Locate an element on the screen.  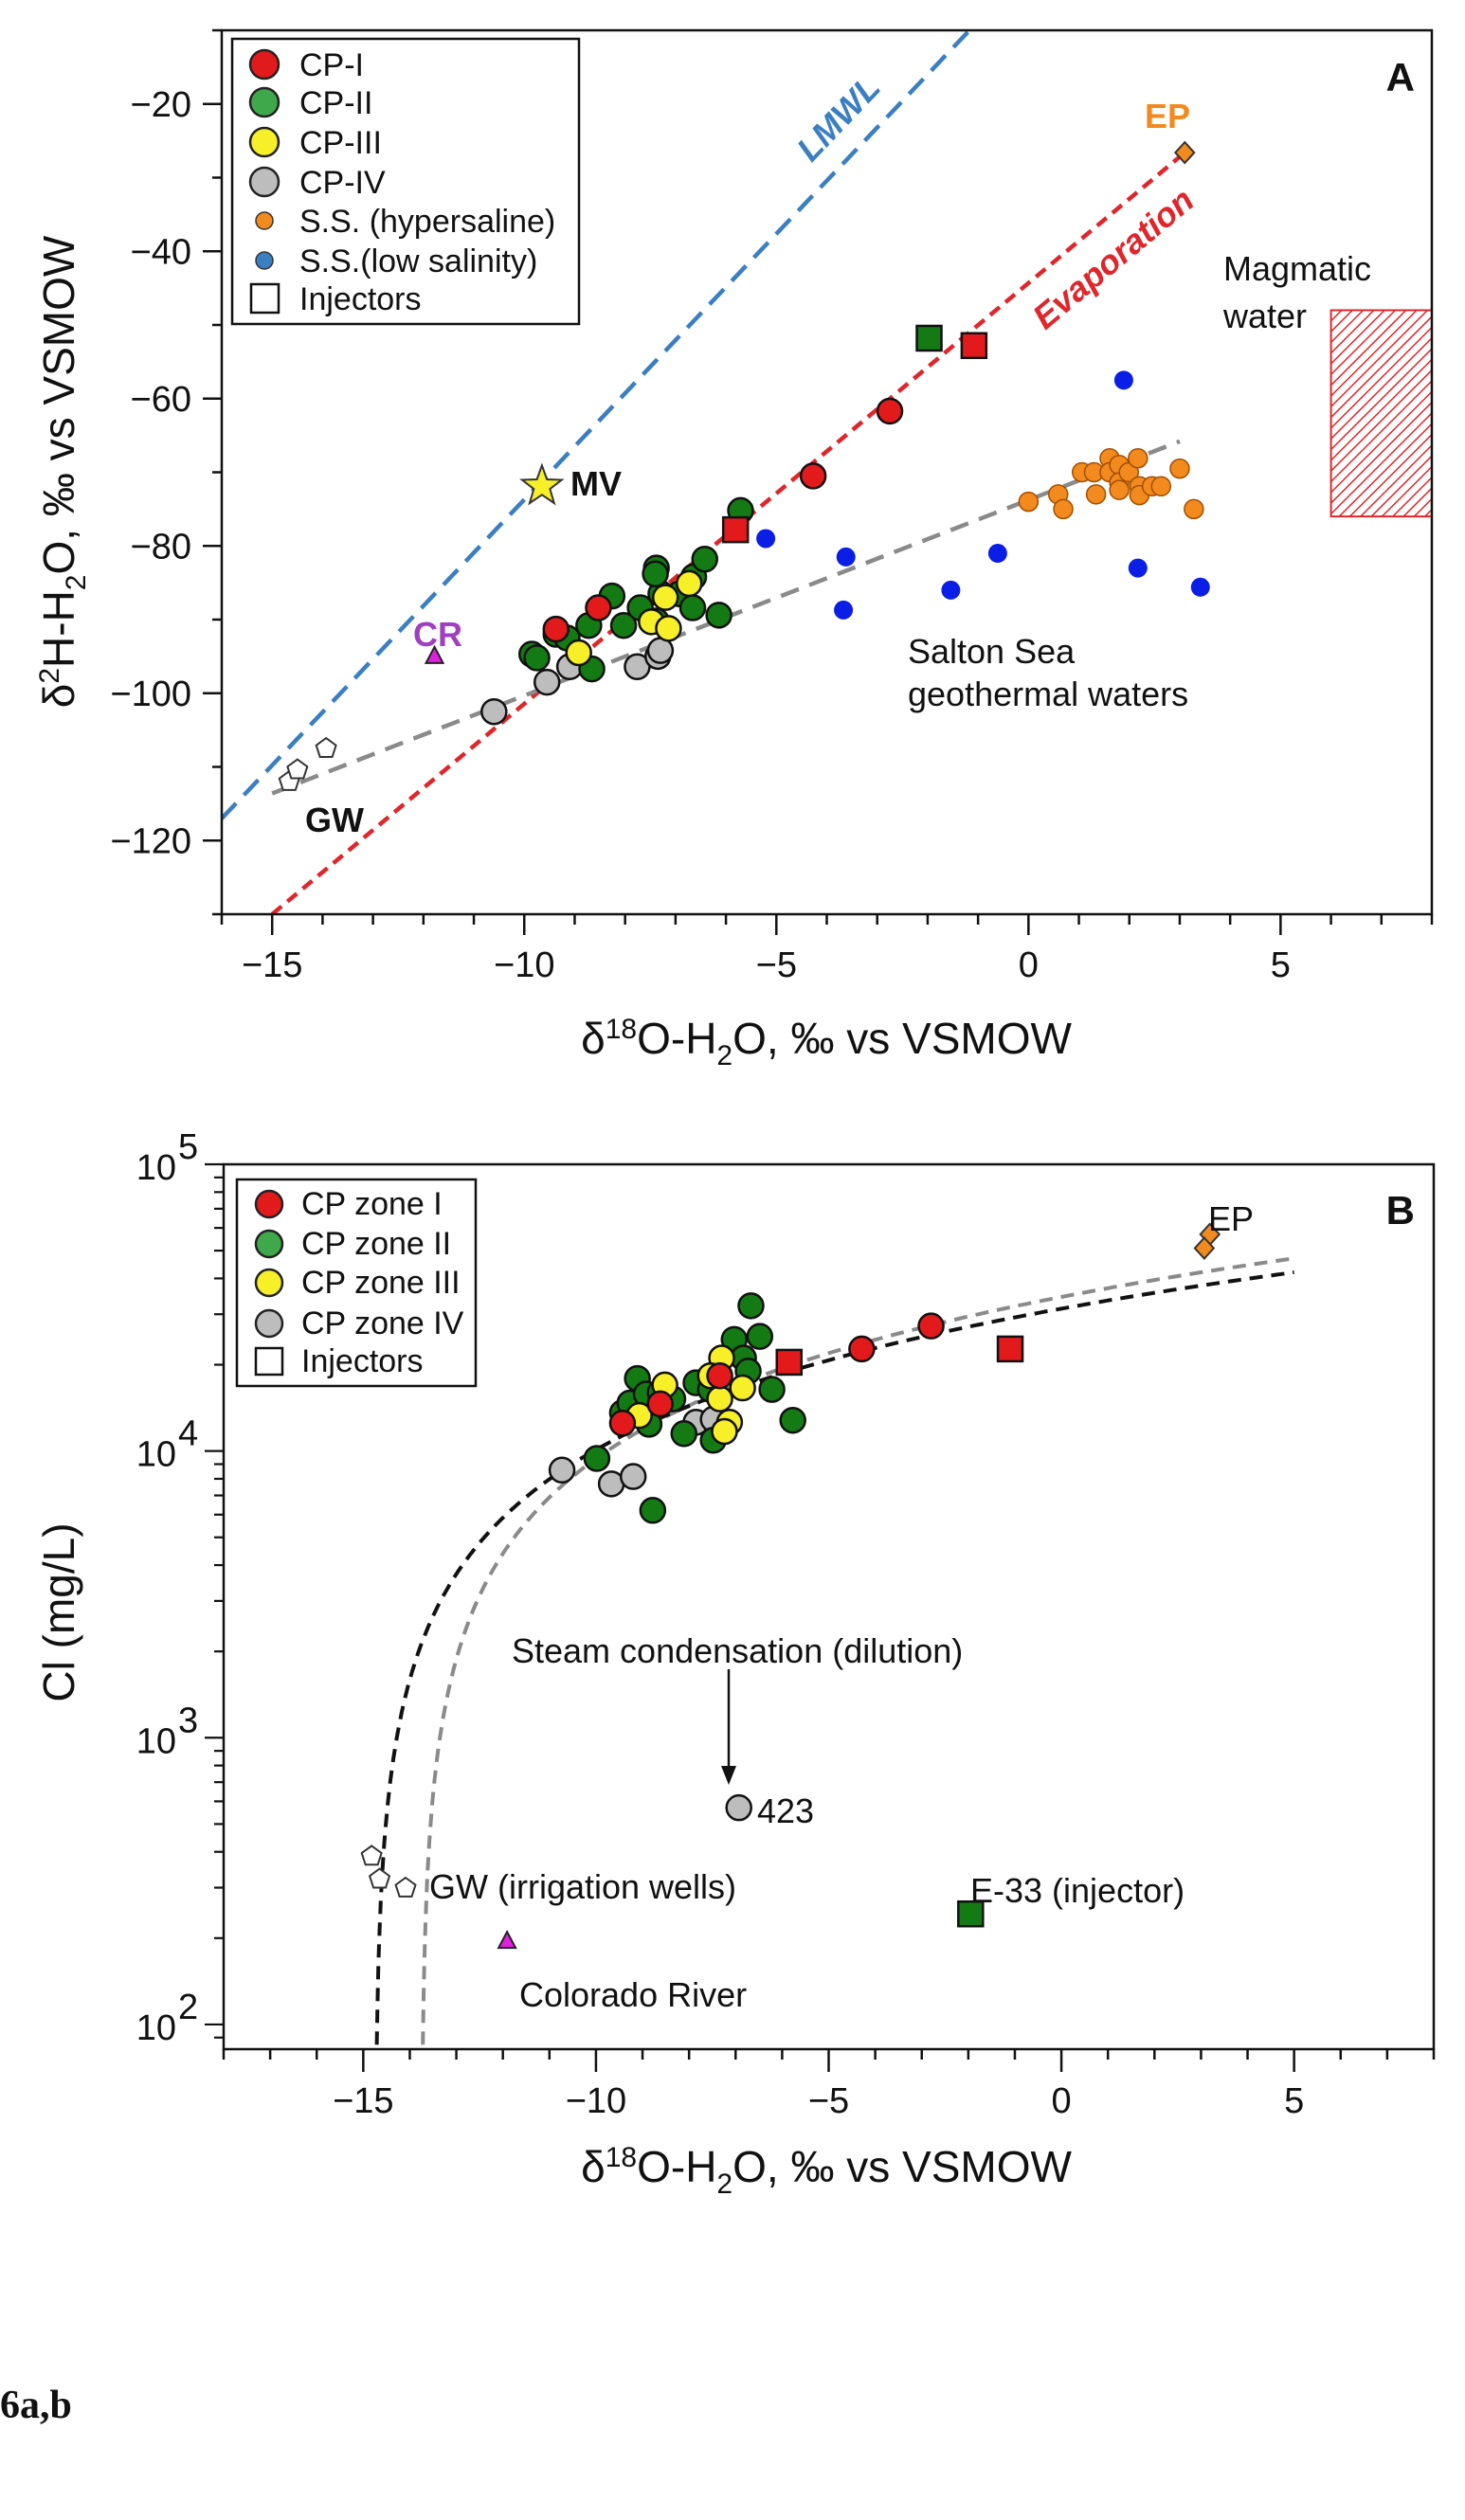
axis-label-sup: 18 is located at coordinates (621, 2157).